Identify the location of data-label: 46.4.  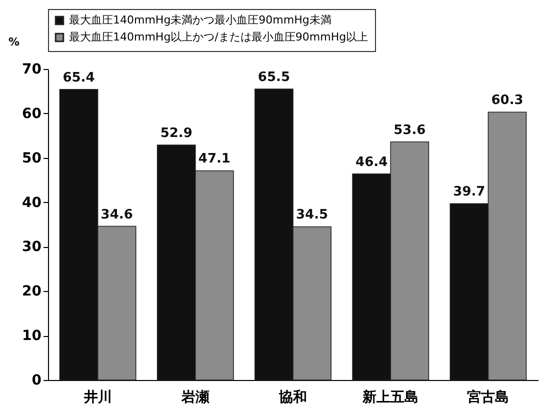
(372, 162).